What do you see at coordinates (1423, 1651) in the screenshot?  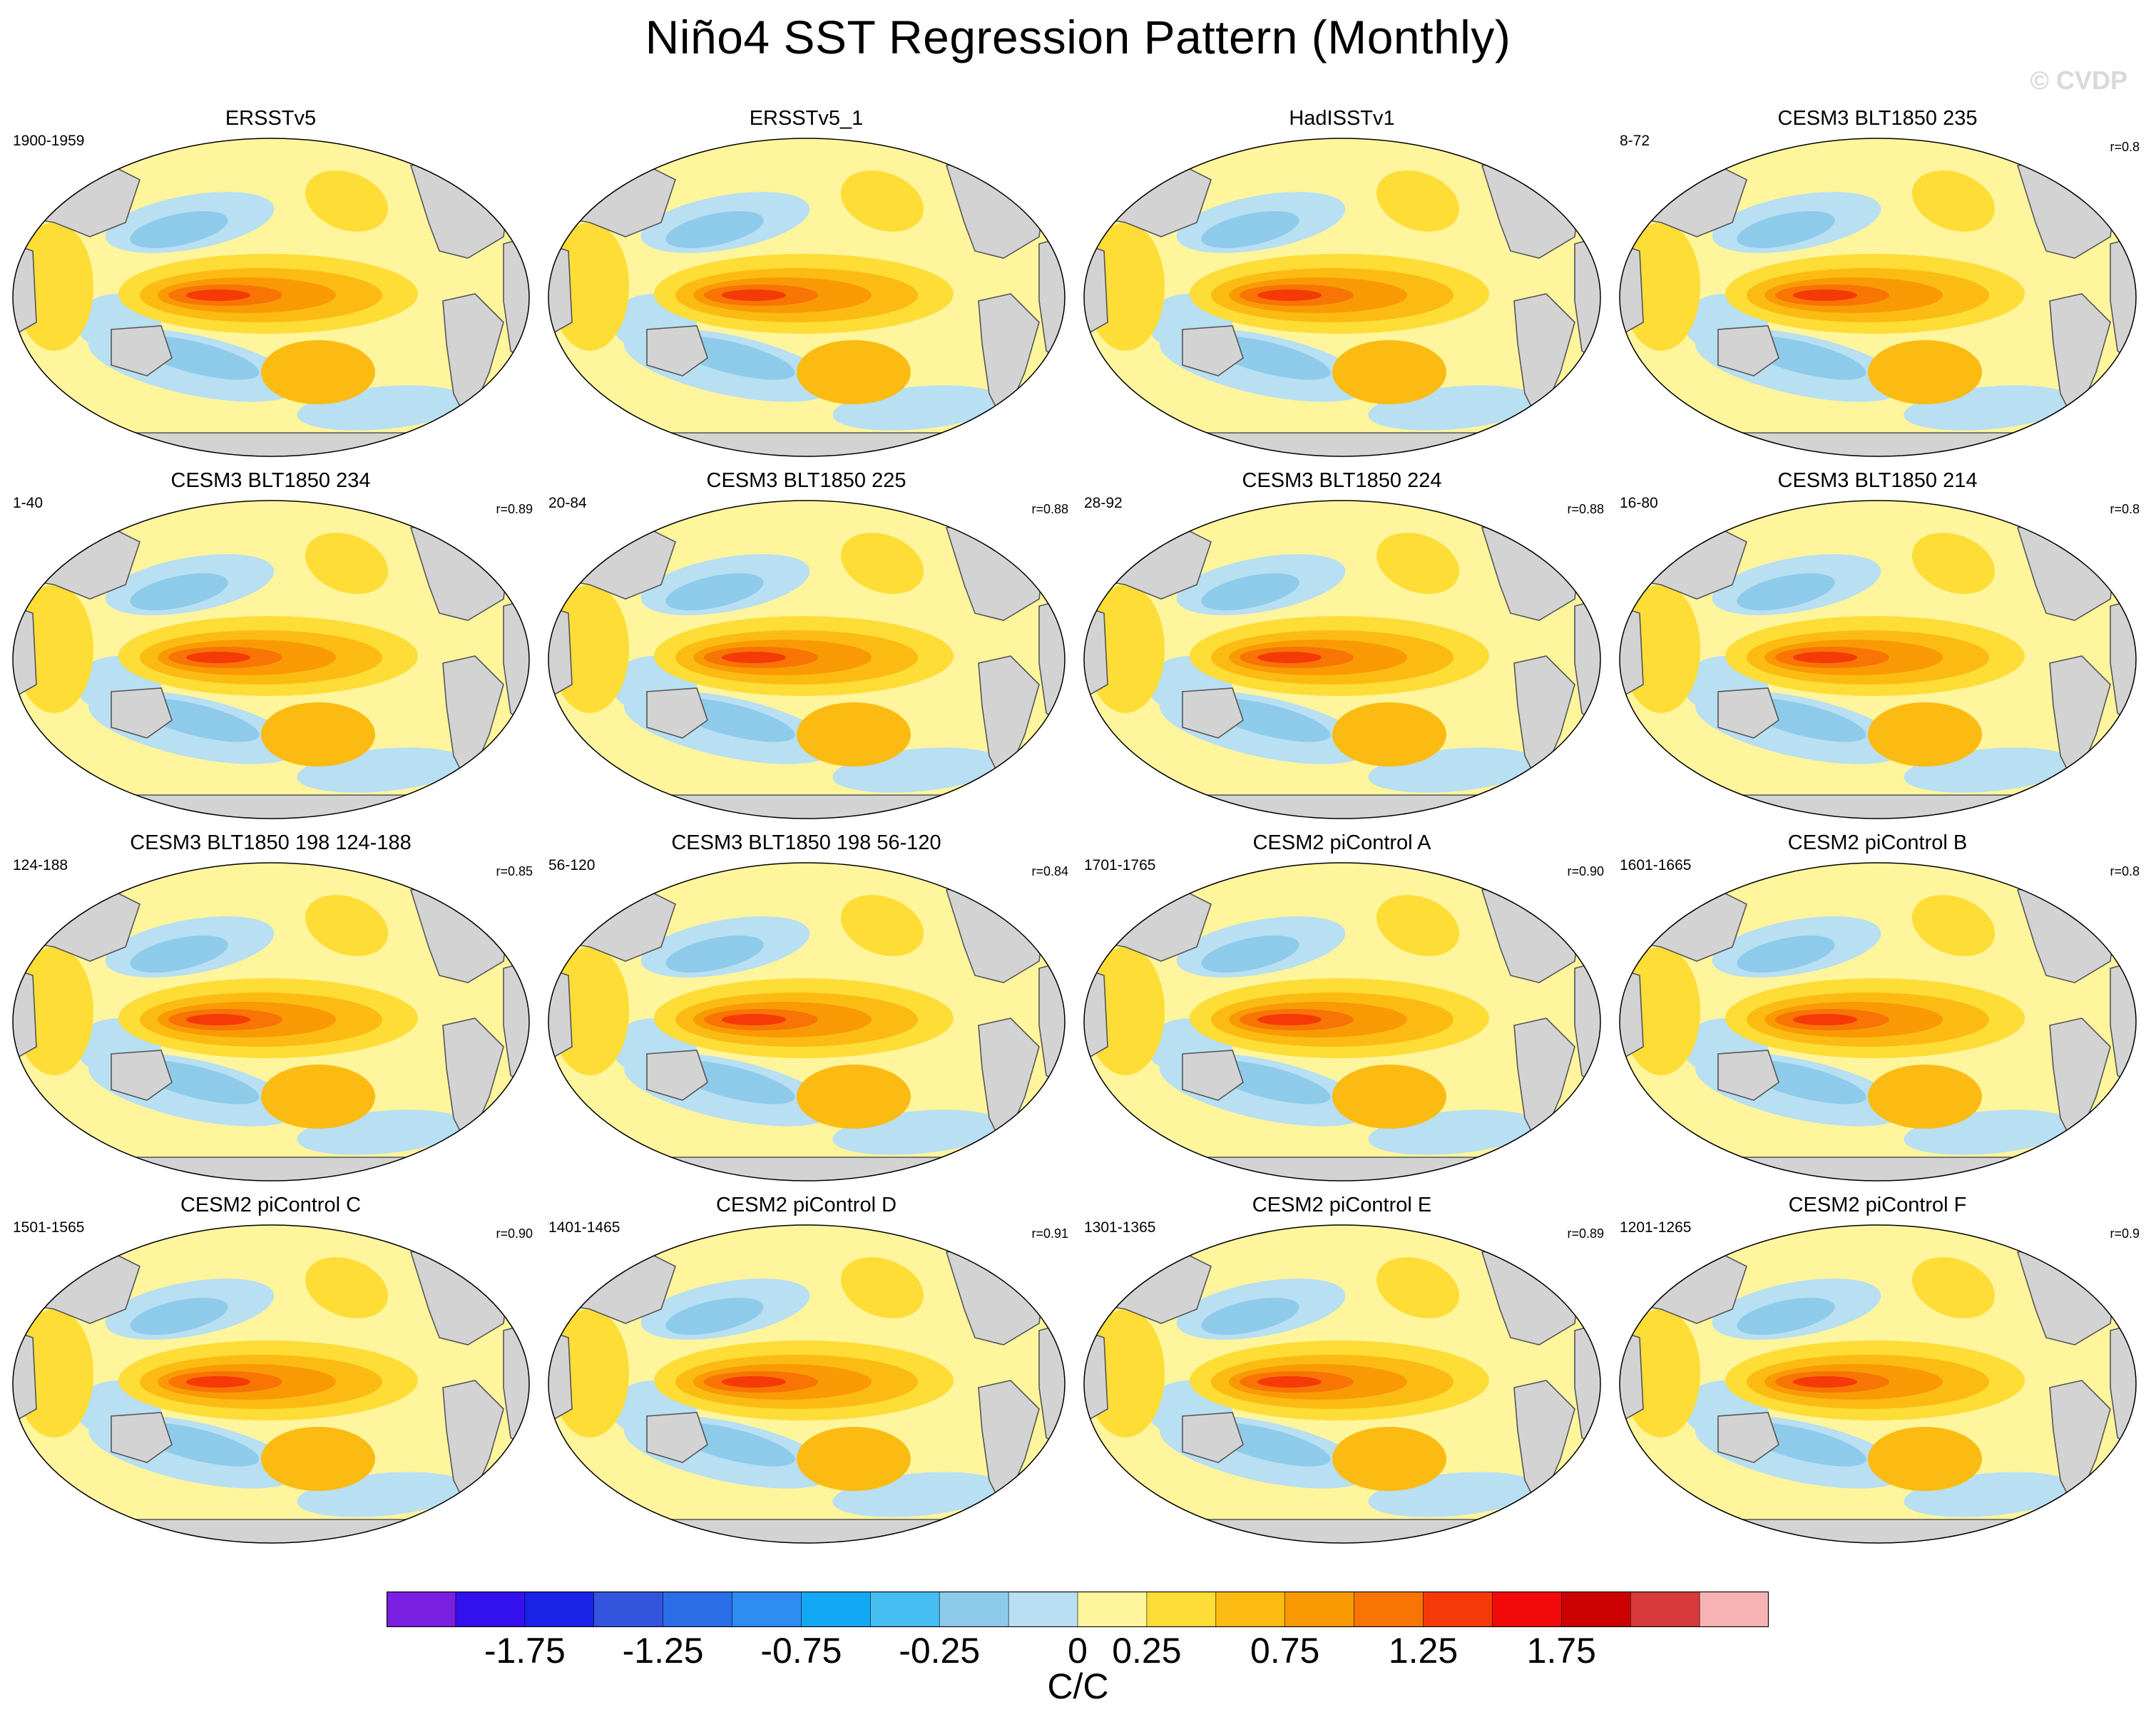 I see `colorbar-tick-label: 1.25` at bounding box center [1423, 1651].